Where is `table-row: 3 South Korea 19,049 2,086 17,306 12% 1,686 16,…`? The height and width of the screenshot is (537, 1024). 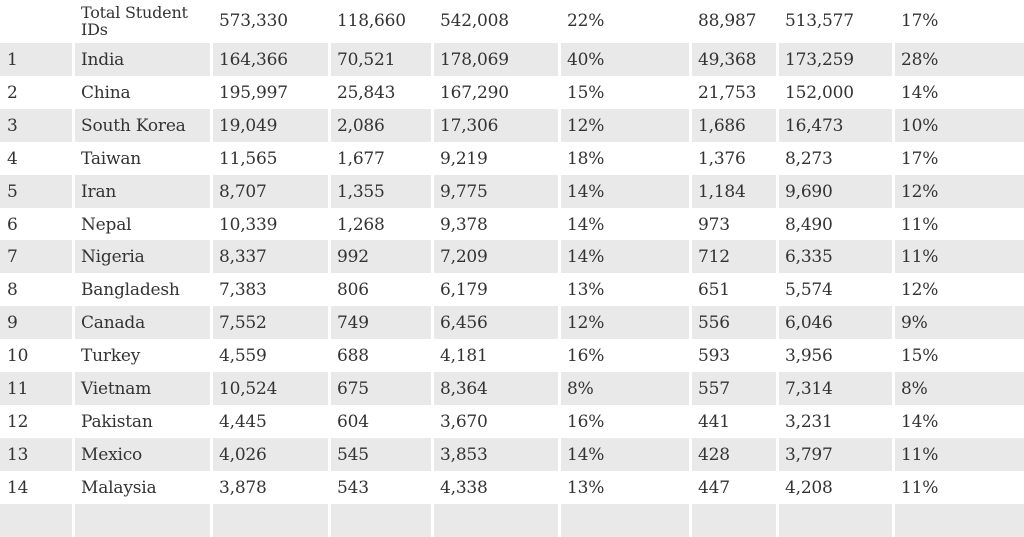 table-row: 3 South Korea 19,049 2,086 17,306 12% 1,686 16,… is located at coordinates (512, 125).